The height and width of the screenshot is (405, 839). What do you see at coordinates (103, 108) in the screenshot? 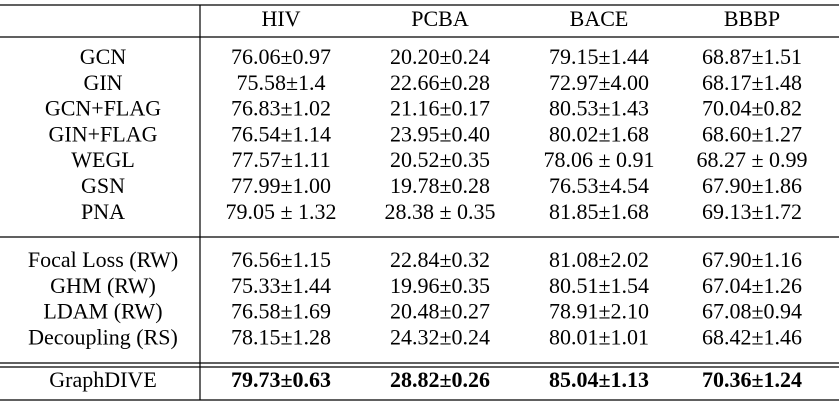
I see `row-label: GCN+FLAG` at bounding box center [103, 108].